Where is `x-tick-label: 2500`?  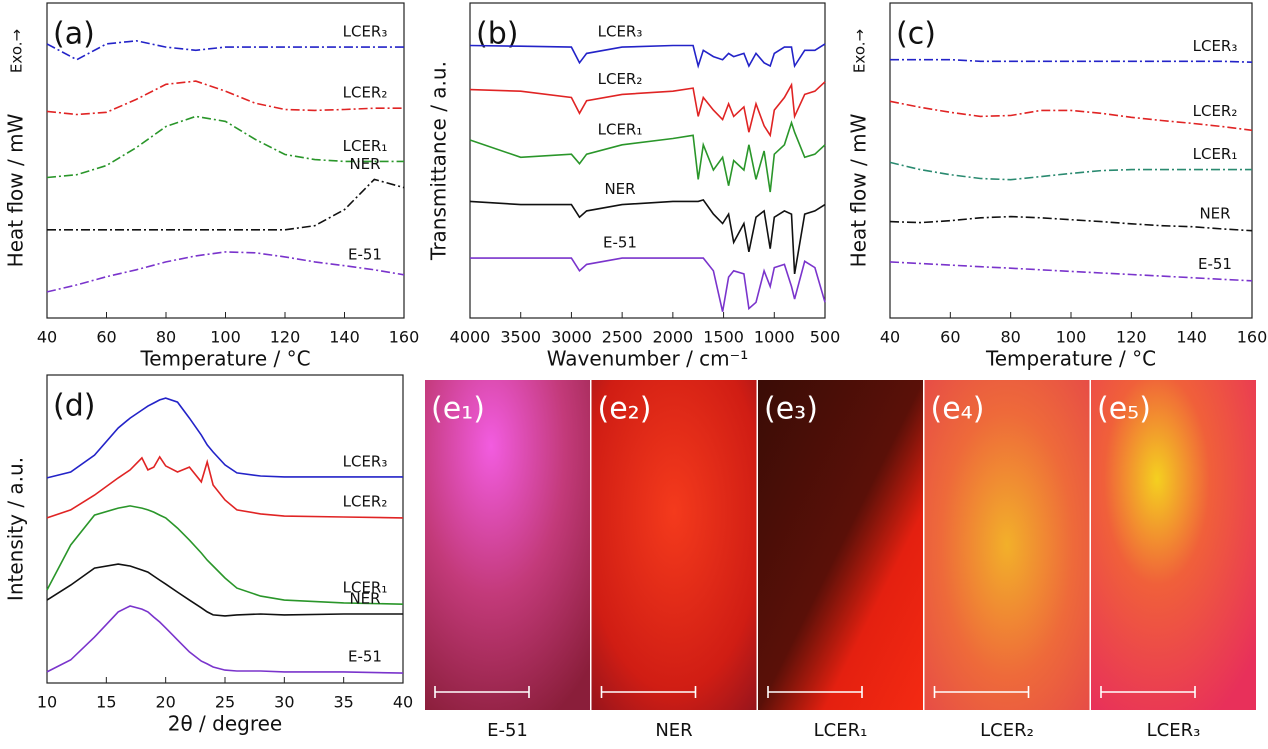 x-tick-label: 2500 is located at coordinates (622, 337).